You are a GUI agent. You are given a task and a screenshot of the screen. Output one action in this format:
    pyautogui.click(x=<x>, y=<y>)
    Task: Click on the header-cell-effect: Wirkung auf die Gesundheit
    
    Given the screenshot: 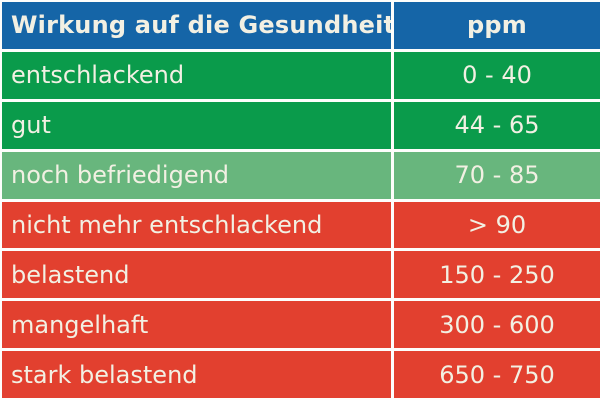 What is the action you would take?
    pyautogui.click(x=196, y=25)
    